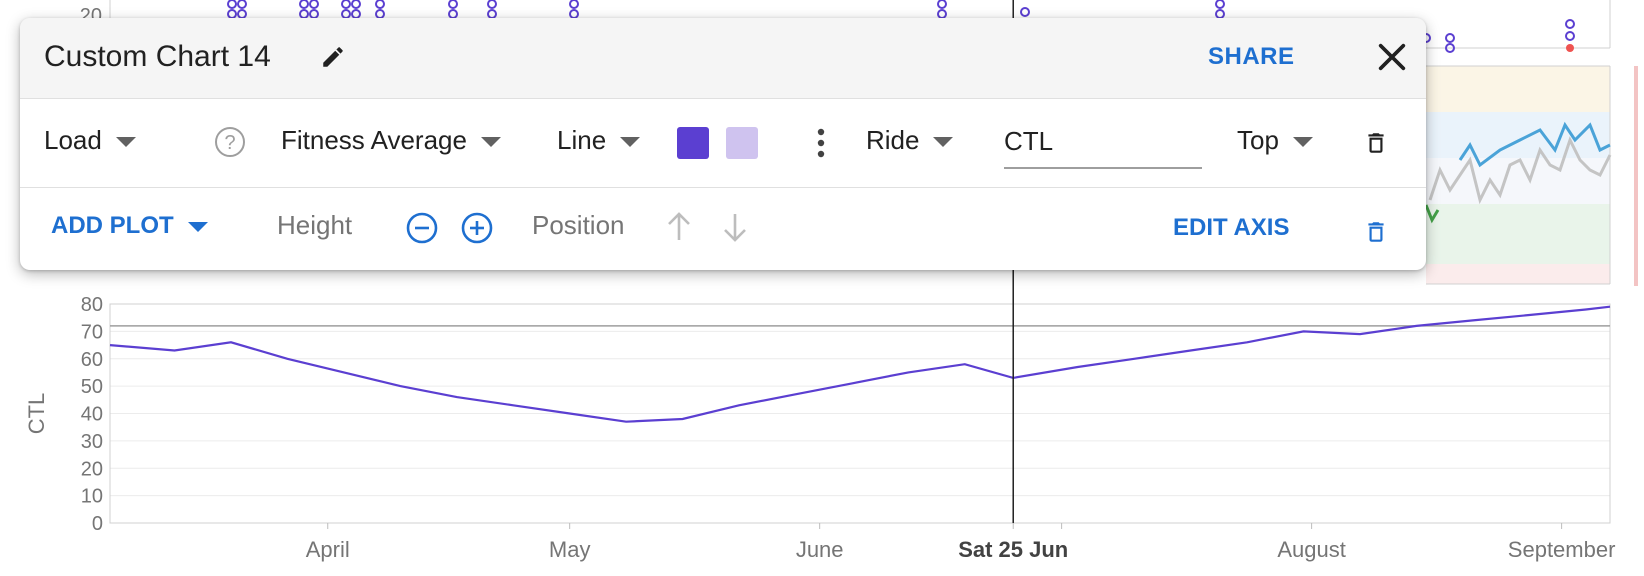  Describe the element at coordinates (1231, 227) in the screenshot. I see `edit-axis-button: EDIT AXIS` at that location.